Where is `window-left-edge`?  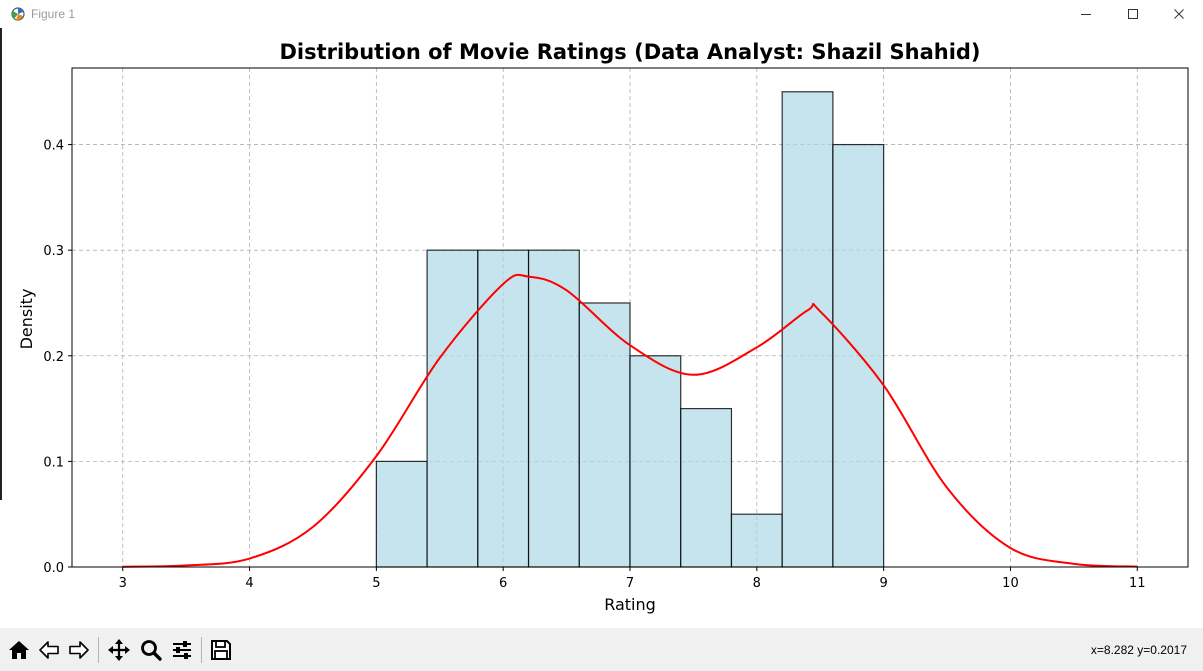
window-left-edge is located at coordinates (1, 264).